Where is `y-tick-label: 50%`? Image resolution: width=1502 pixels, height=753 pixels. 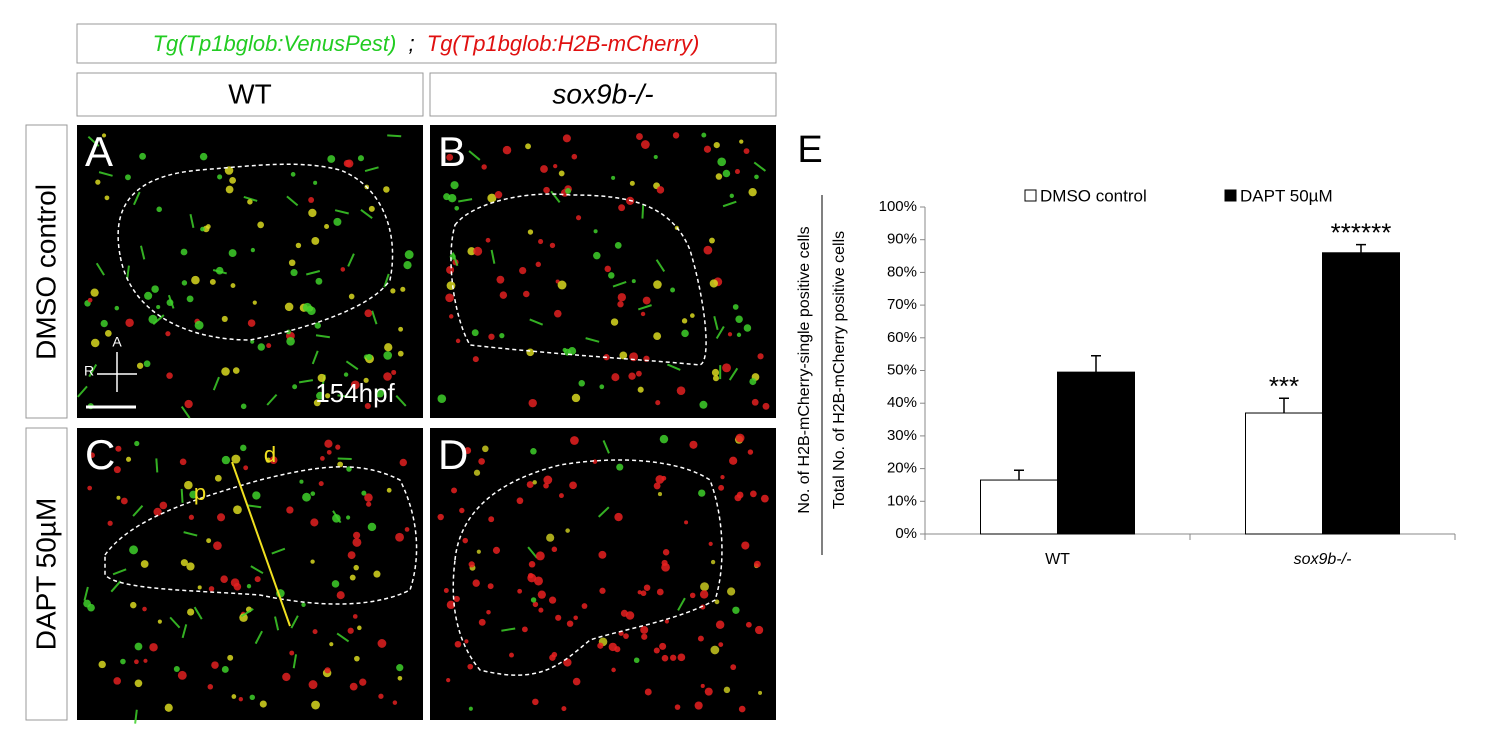
y-tick-label: 50% is located at coordinates (902, 369).